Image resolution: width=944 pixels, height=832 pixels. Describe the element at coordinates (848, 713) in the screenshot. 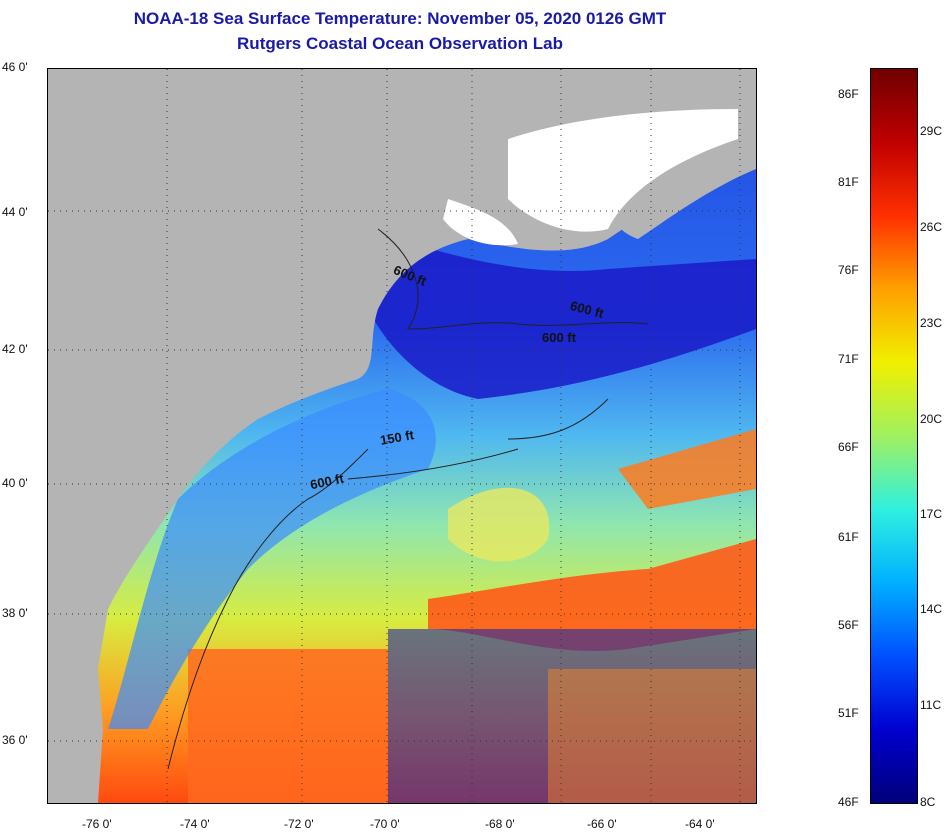

I see `colorbar-f-label: 51F` at that location.